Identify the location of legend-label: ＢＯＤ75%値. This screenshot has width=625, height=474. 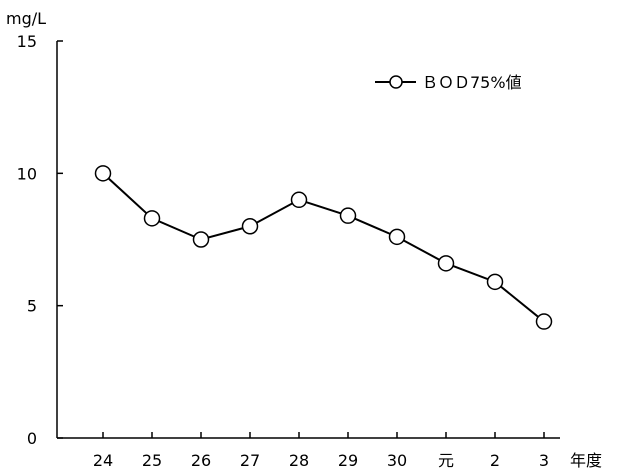
(472, 82).